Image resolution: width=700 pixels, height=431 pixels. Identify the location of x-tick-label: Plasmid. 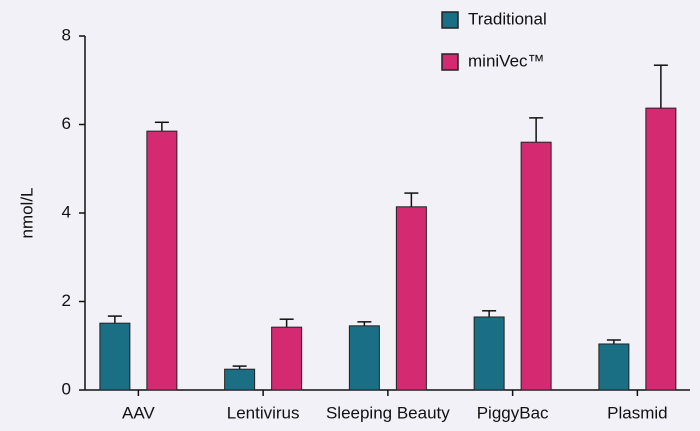
(637, 412).